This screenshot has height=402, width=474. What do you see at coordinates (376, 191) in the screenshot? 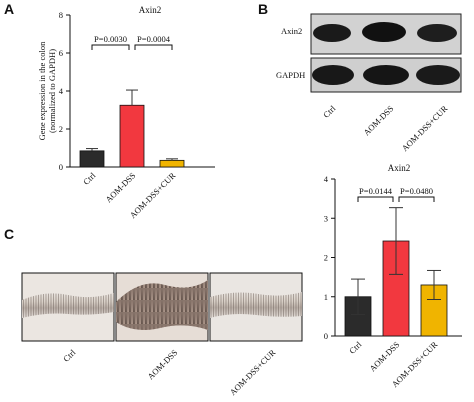
I see `p-value-label: P=0.0144` at bounding box center [376, 191].